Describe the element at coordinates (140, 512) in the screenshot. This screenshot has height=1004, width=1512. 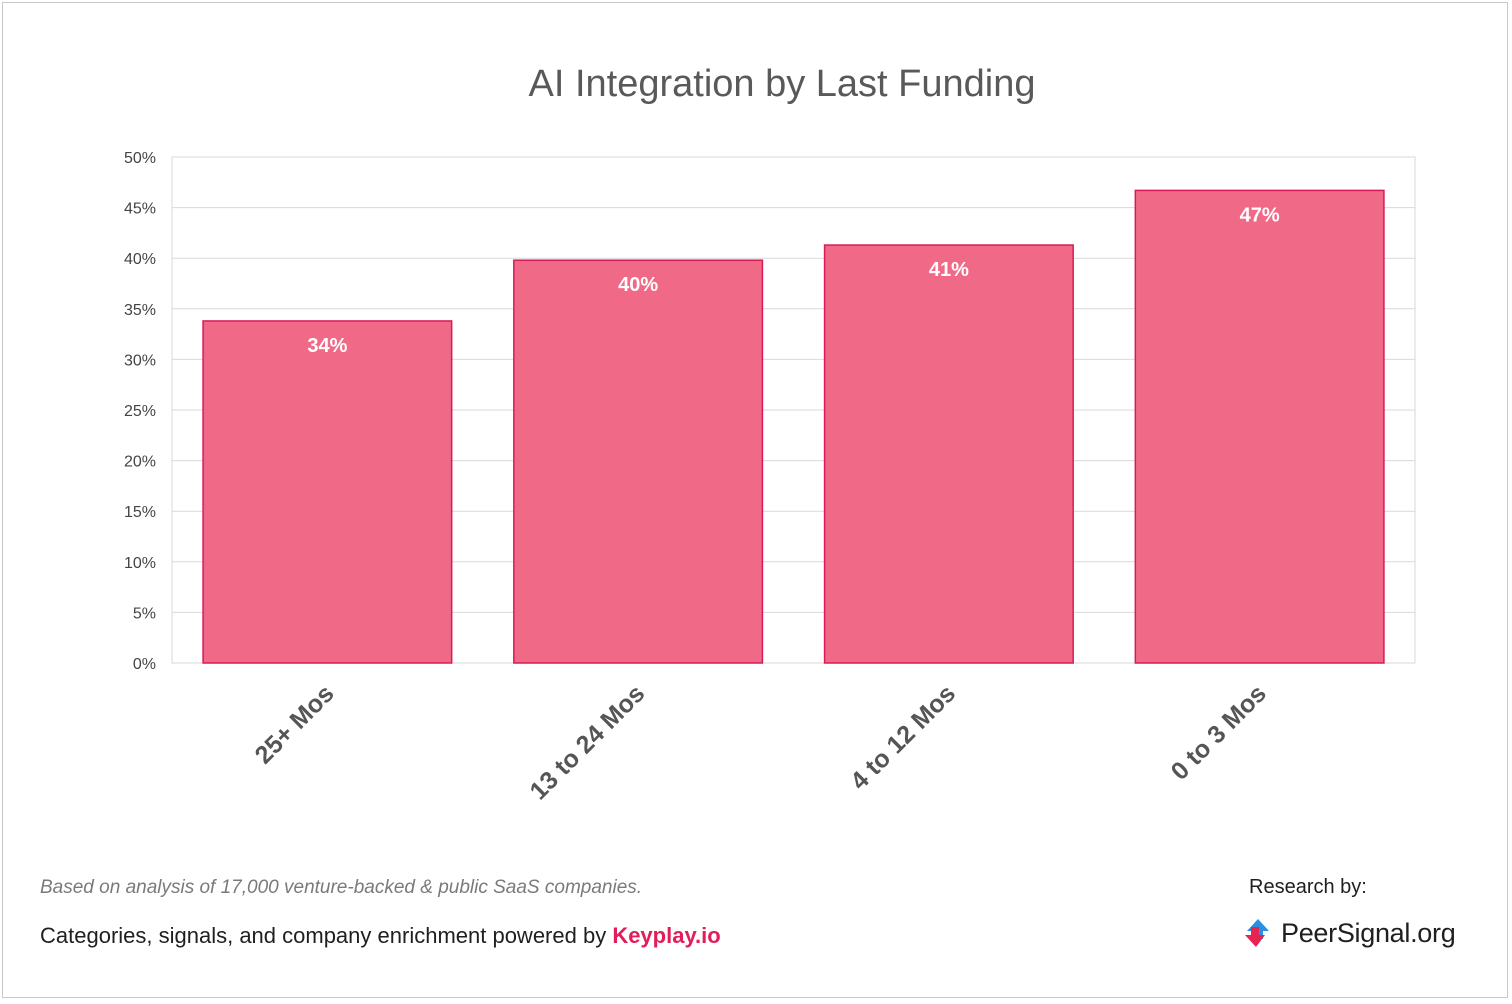
I see `y-tick-label: 15%` at that location.